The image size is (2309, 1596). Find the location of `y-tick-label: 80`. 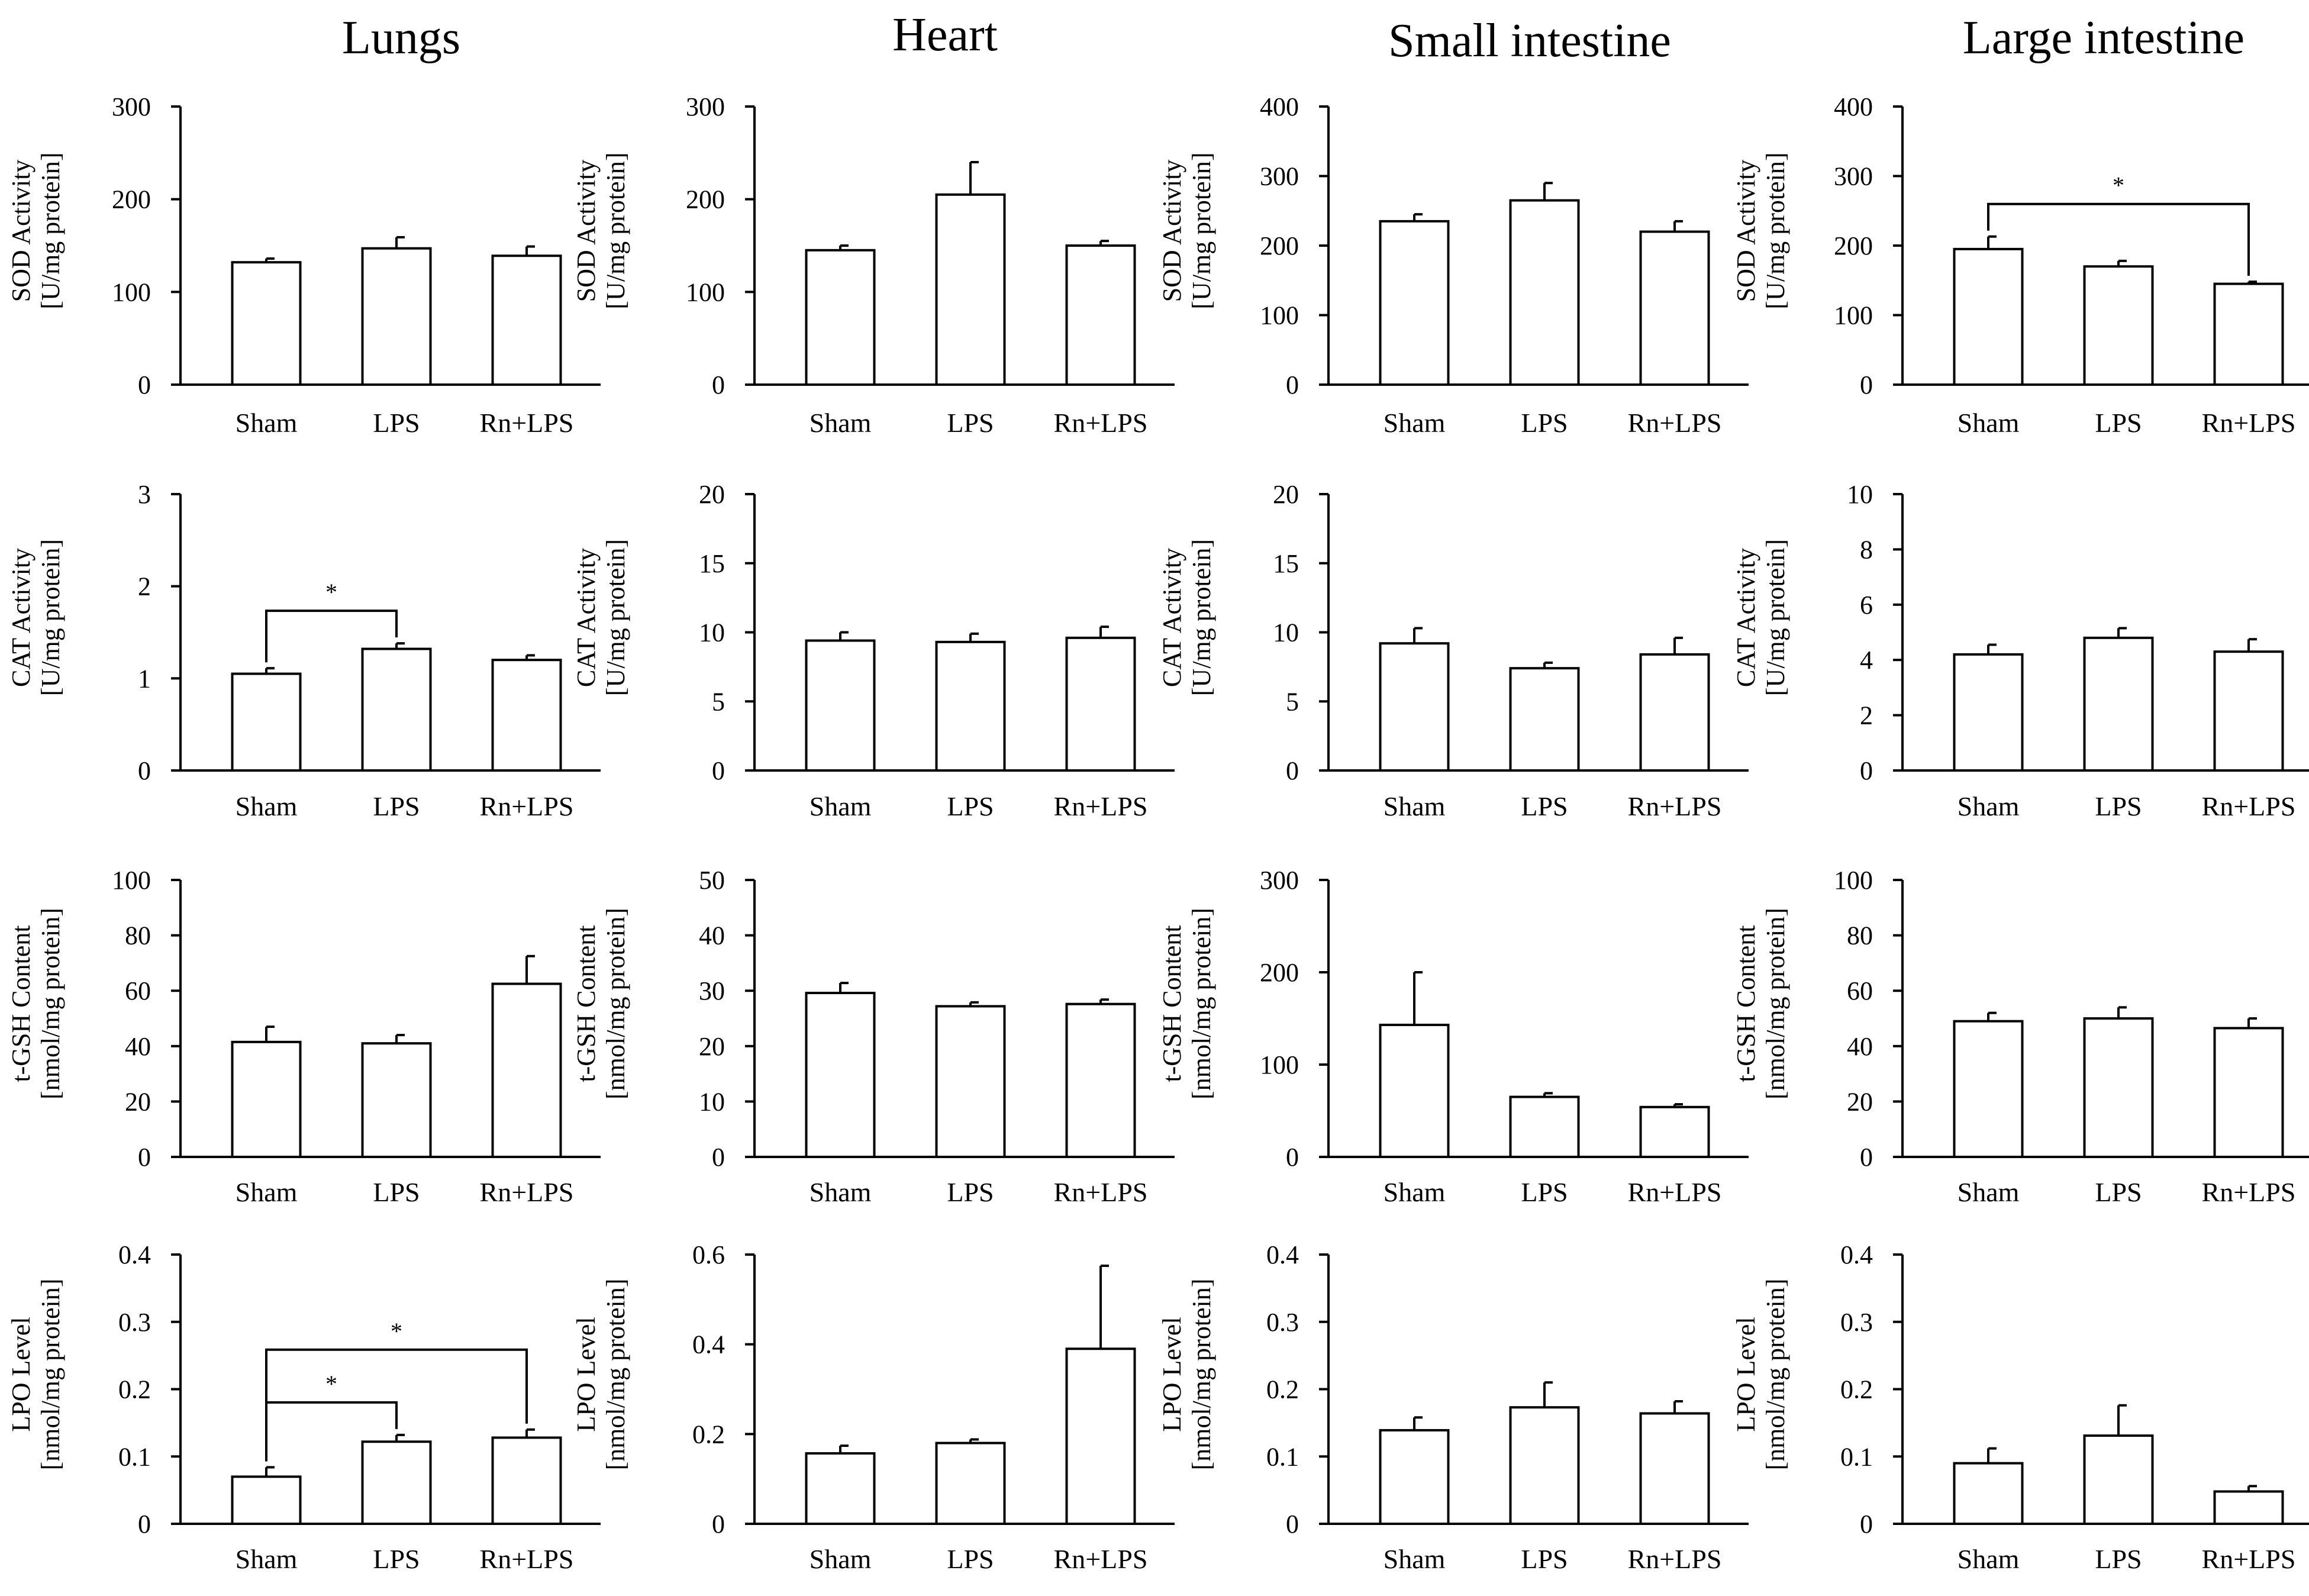

y-tick-label: 80 is located at coordinates (1860, 935).